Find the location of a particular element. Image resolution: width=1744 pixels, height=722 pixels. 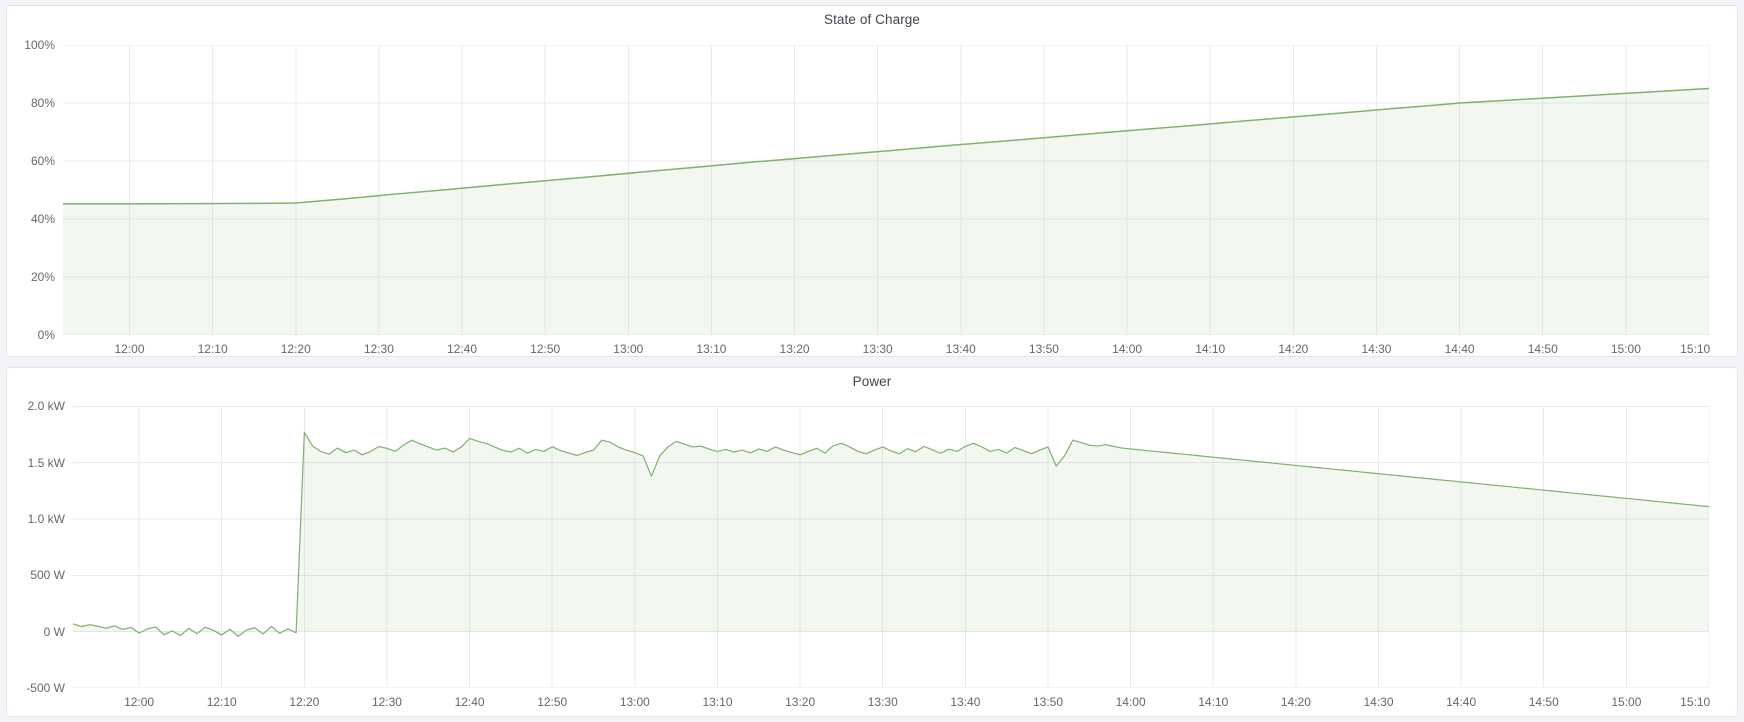

y-axis-tick-label: 500 W is located at coordinates (47, 575).